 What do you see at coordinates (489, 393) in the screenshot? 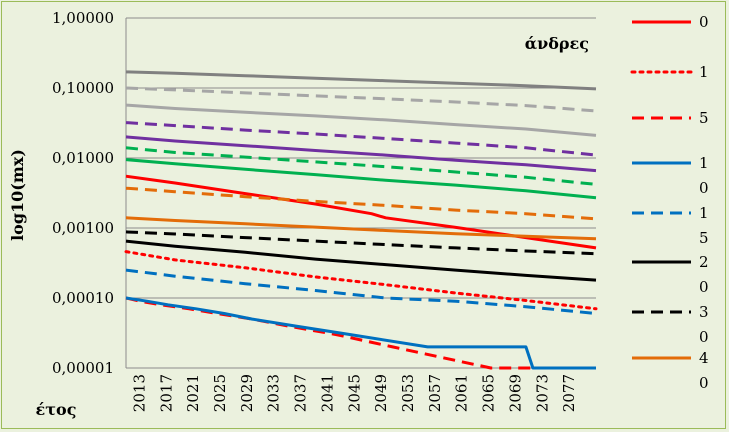
I see `x-tick-label-13: 2065` at bounding box center [489, 393].